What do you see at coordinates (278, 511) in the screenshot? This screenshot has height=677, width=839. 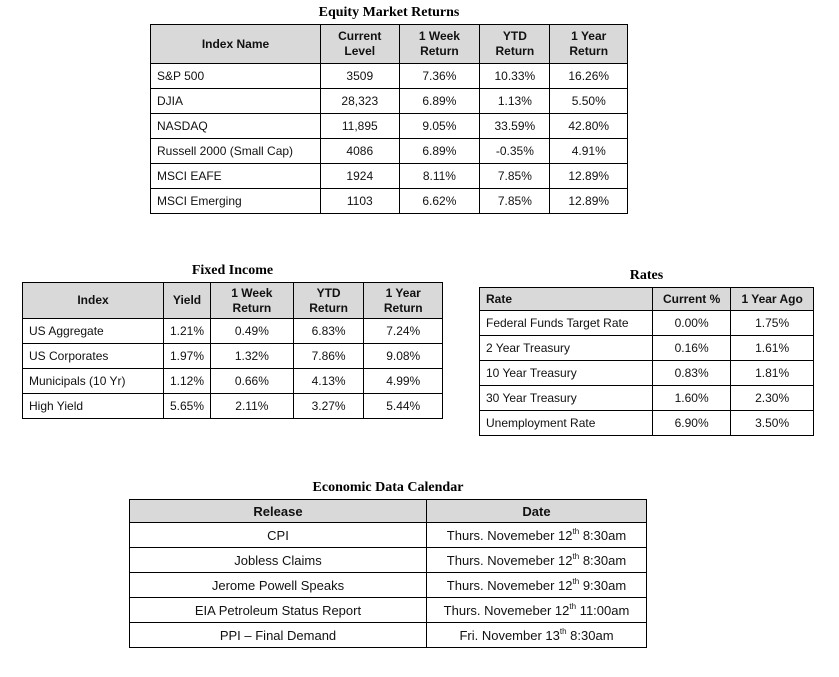 I see `column-header: Release` at bounding box center [278, 511].